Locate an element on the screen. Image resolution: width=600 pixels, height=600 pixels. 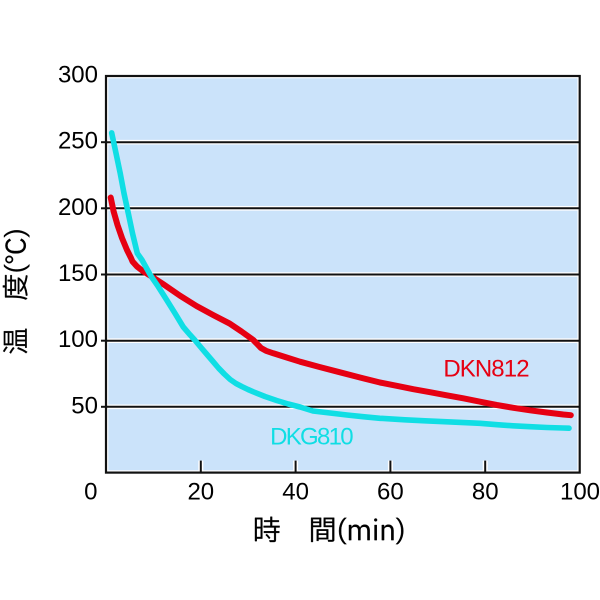
svg-text: 250 is located at coordinates (78, 141).